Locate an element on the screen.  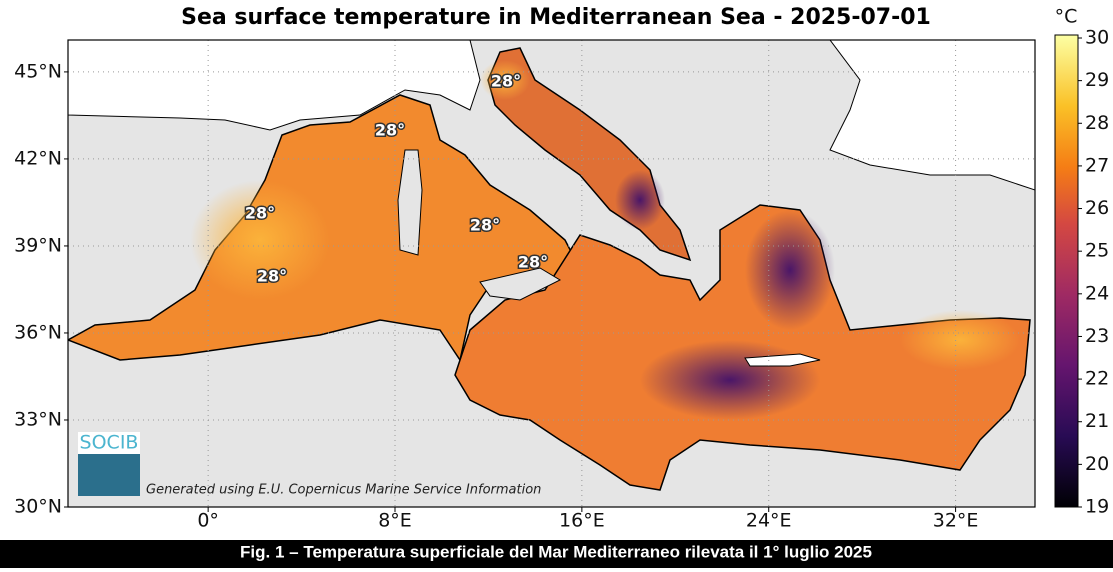
colorbar-tick-label: 19 is located at coordinates (1097, 507).